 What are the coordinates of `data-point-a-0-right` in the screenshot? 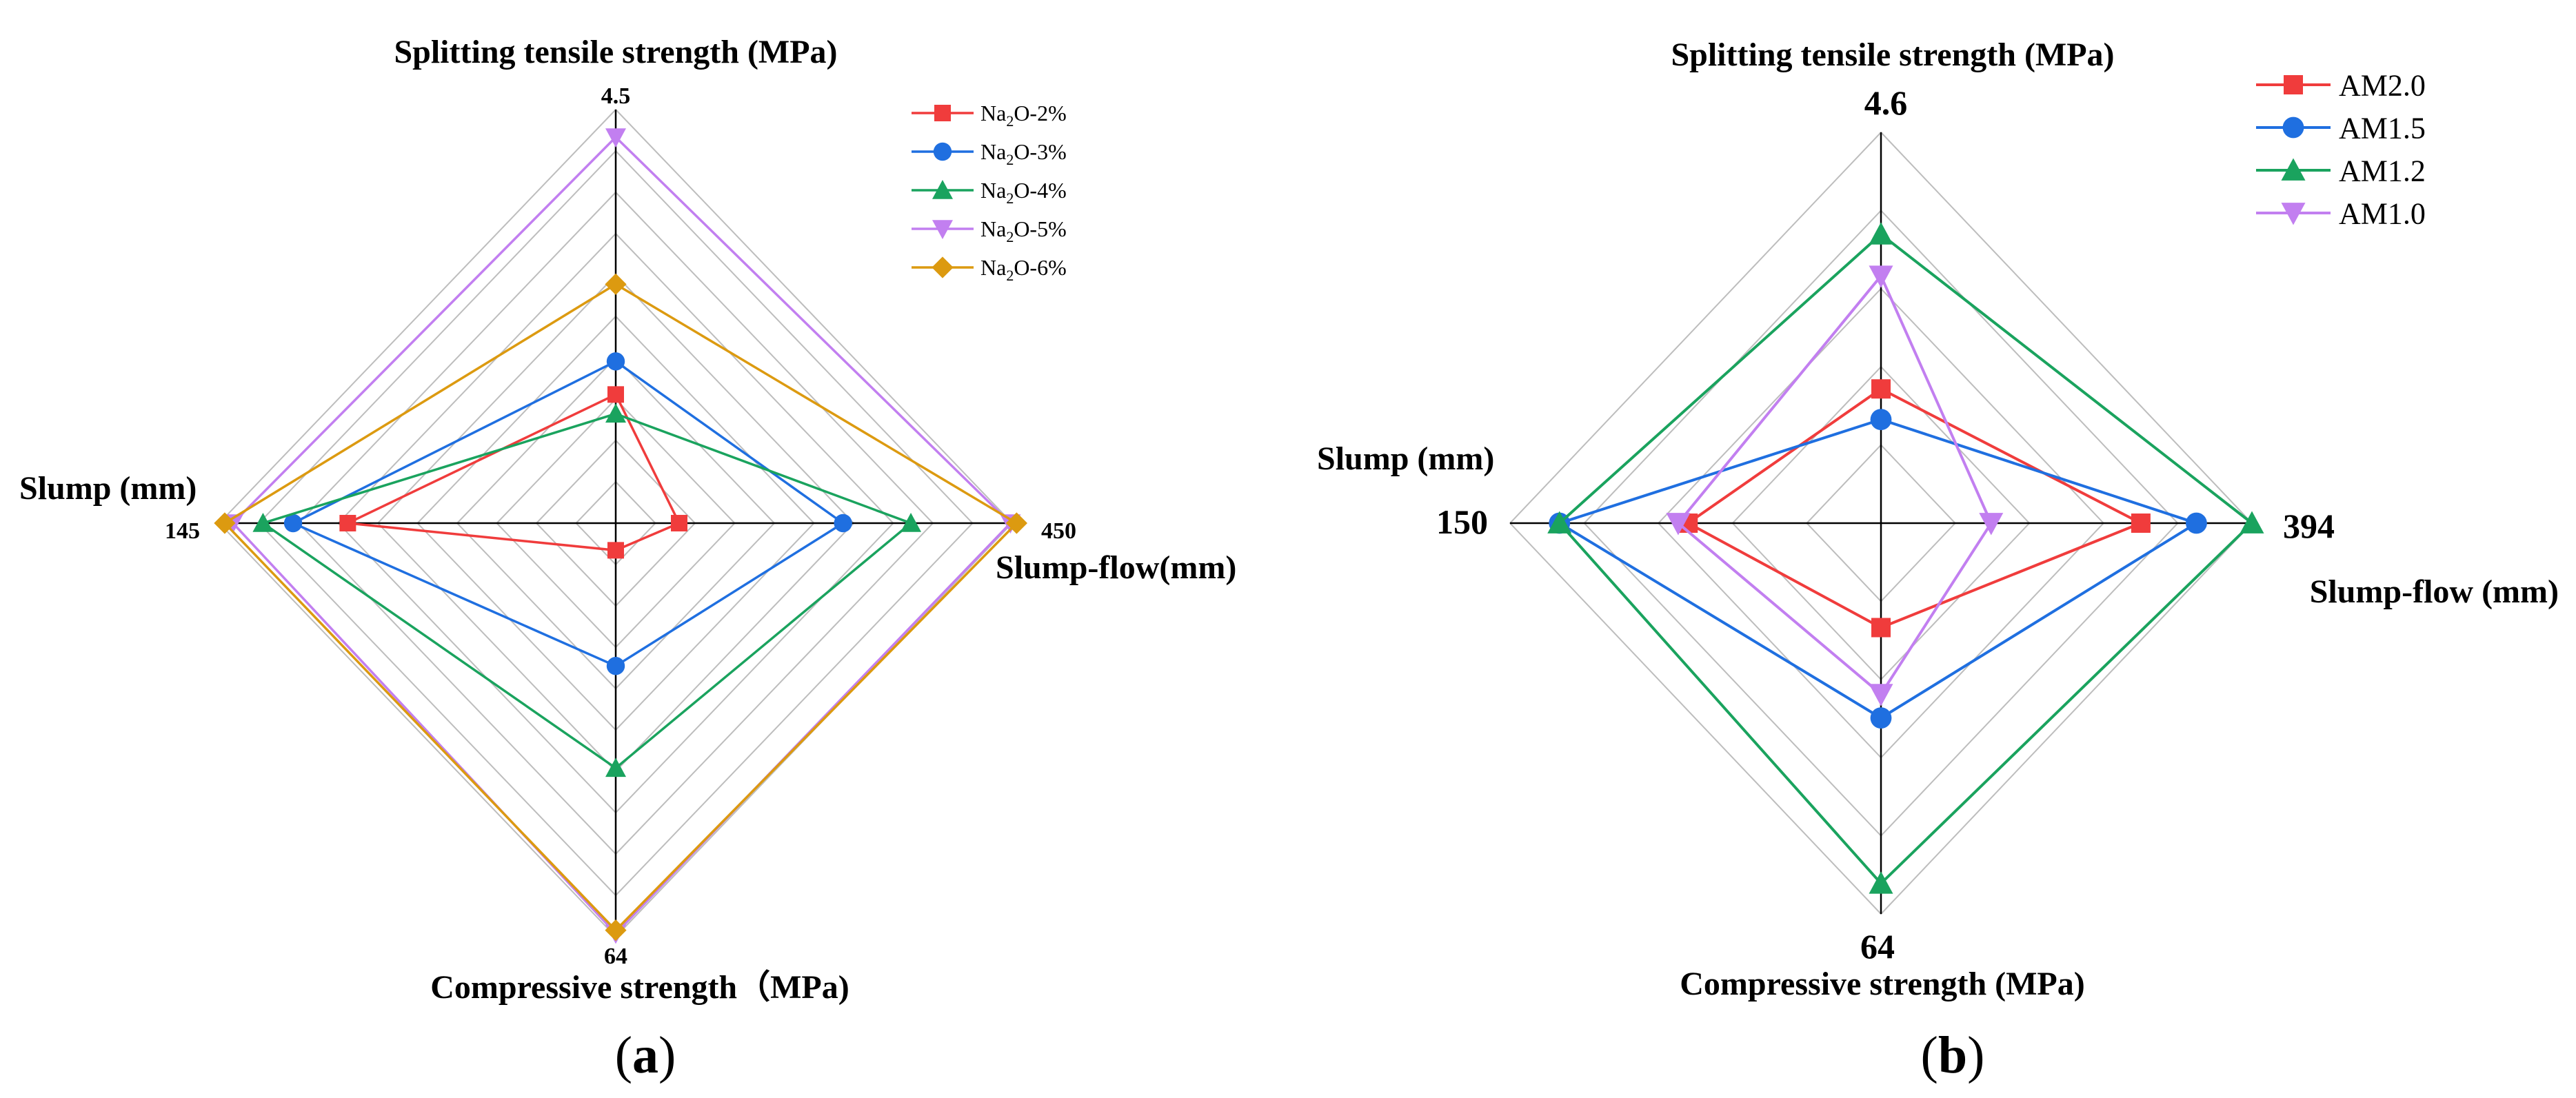 It's located at (679, 523).